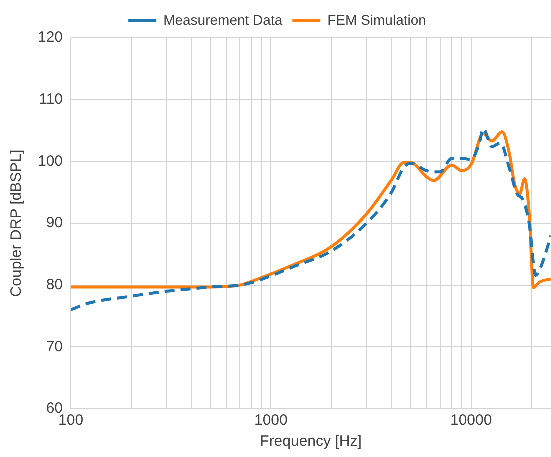  Describe the element at coordinates (55, 223) in the screenshot. I see `y-tick-label: 90` at that location.